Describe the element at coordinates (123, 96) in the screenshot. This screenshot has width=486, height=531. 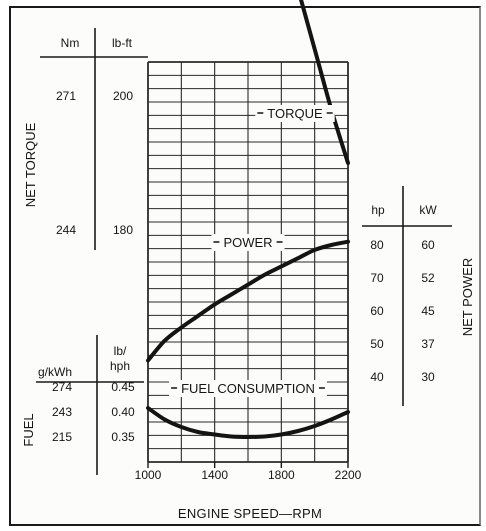
I see `torque-tick-lbft: 200` at that location.